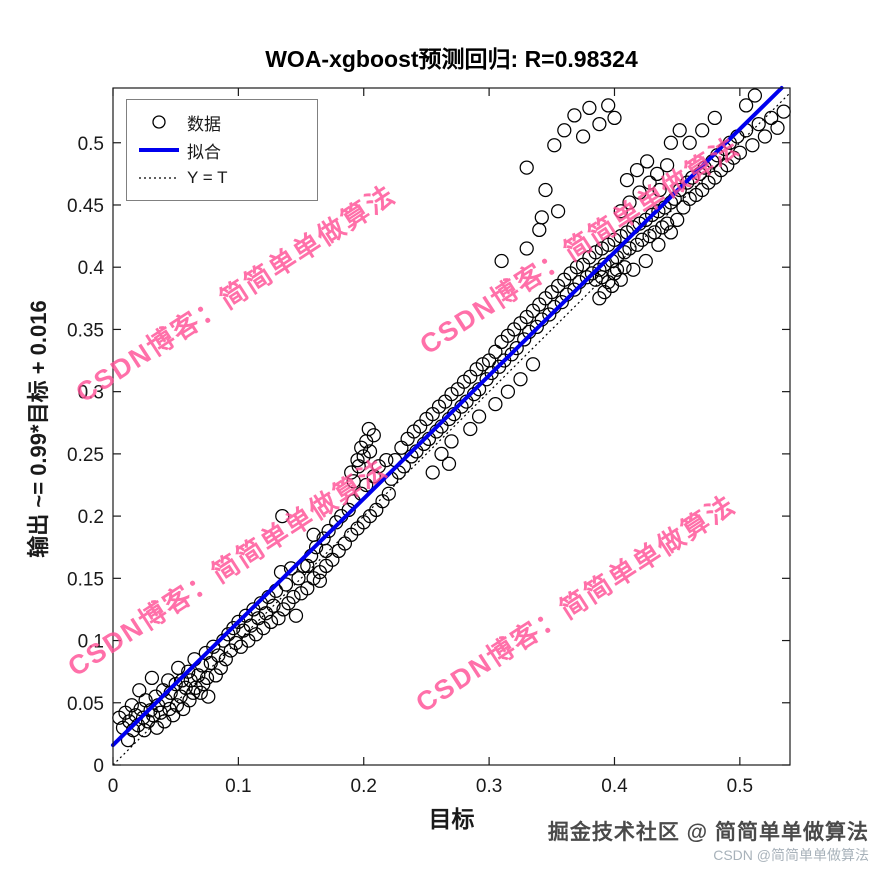 This screenshot has width=875, height=875. Describe the element at coordinates (364, 786) in the screenshot. I see `x-tick-label: 0.2` at that location.